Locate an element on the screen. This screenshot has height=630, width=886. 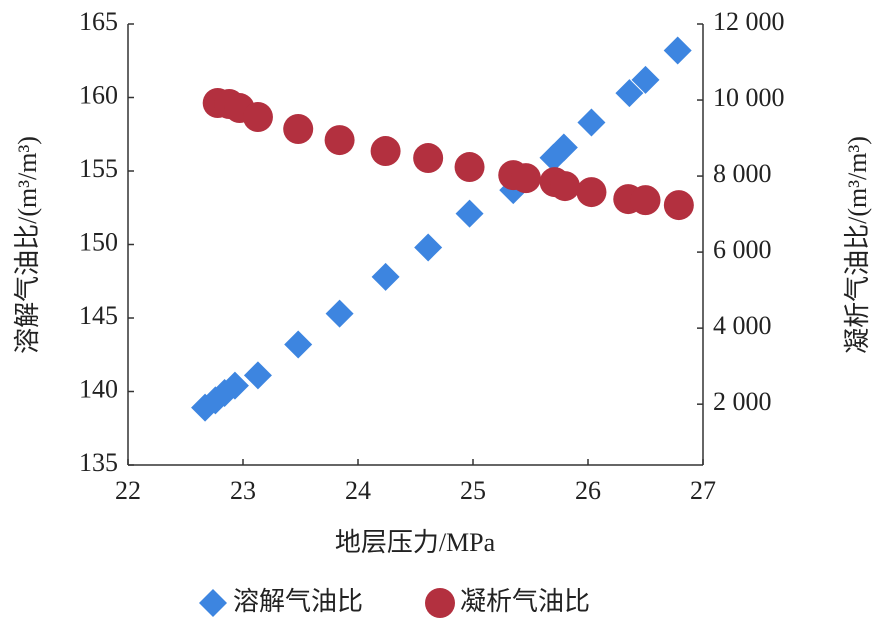
y-tick-label: 145 is located at coordinates (98, 315).